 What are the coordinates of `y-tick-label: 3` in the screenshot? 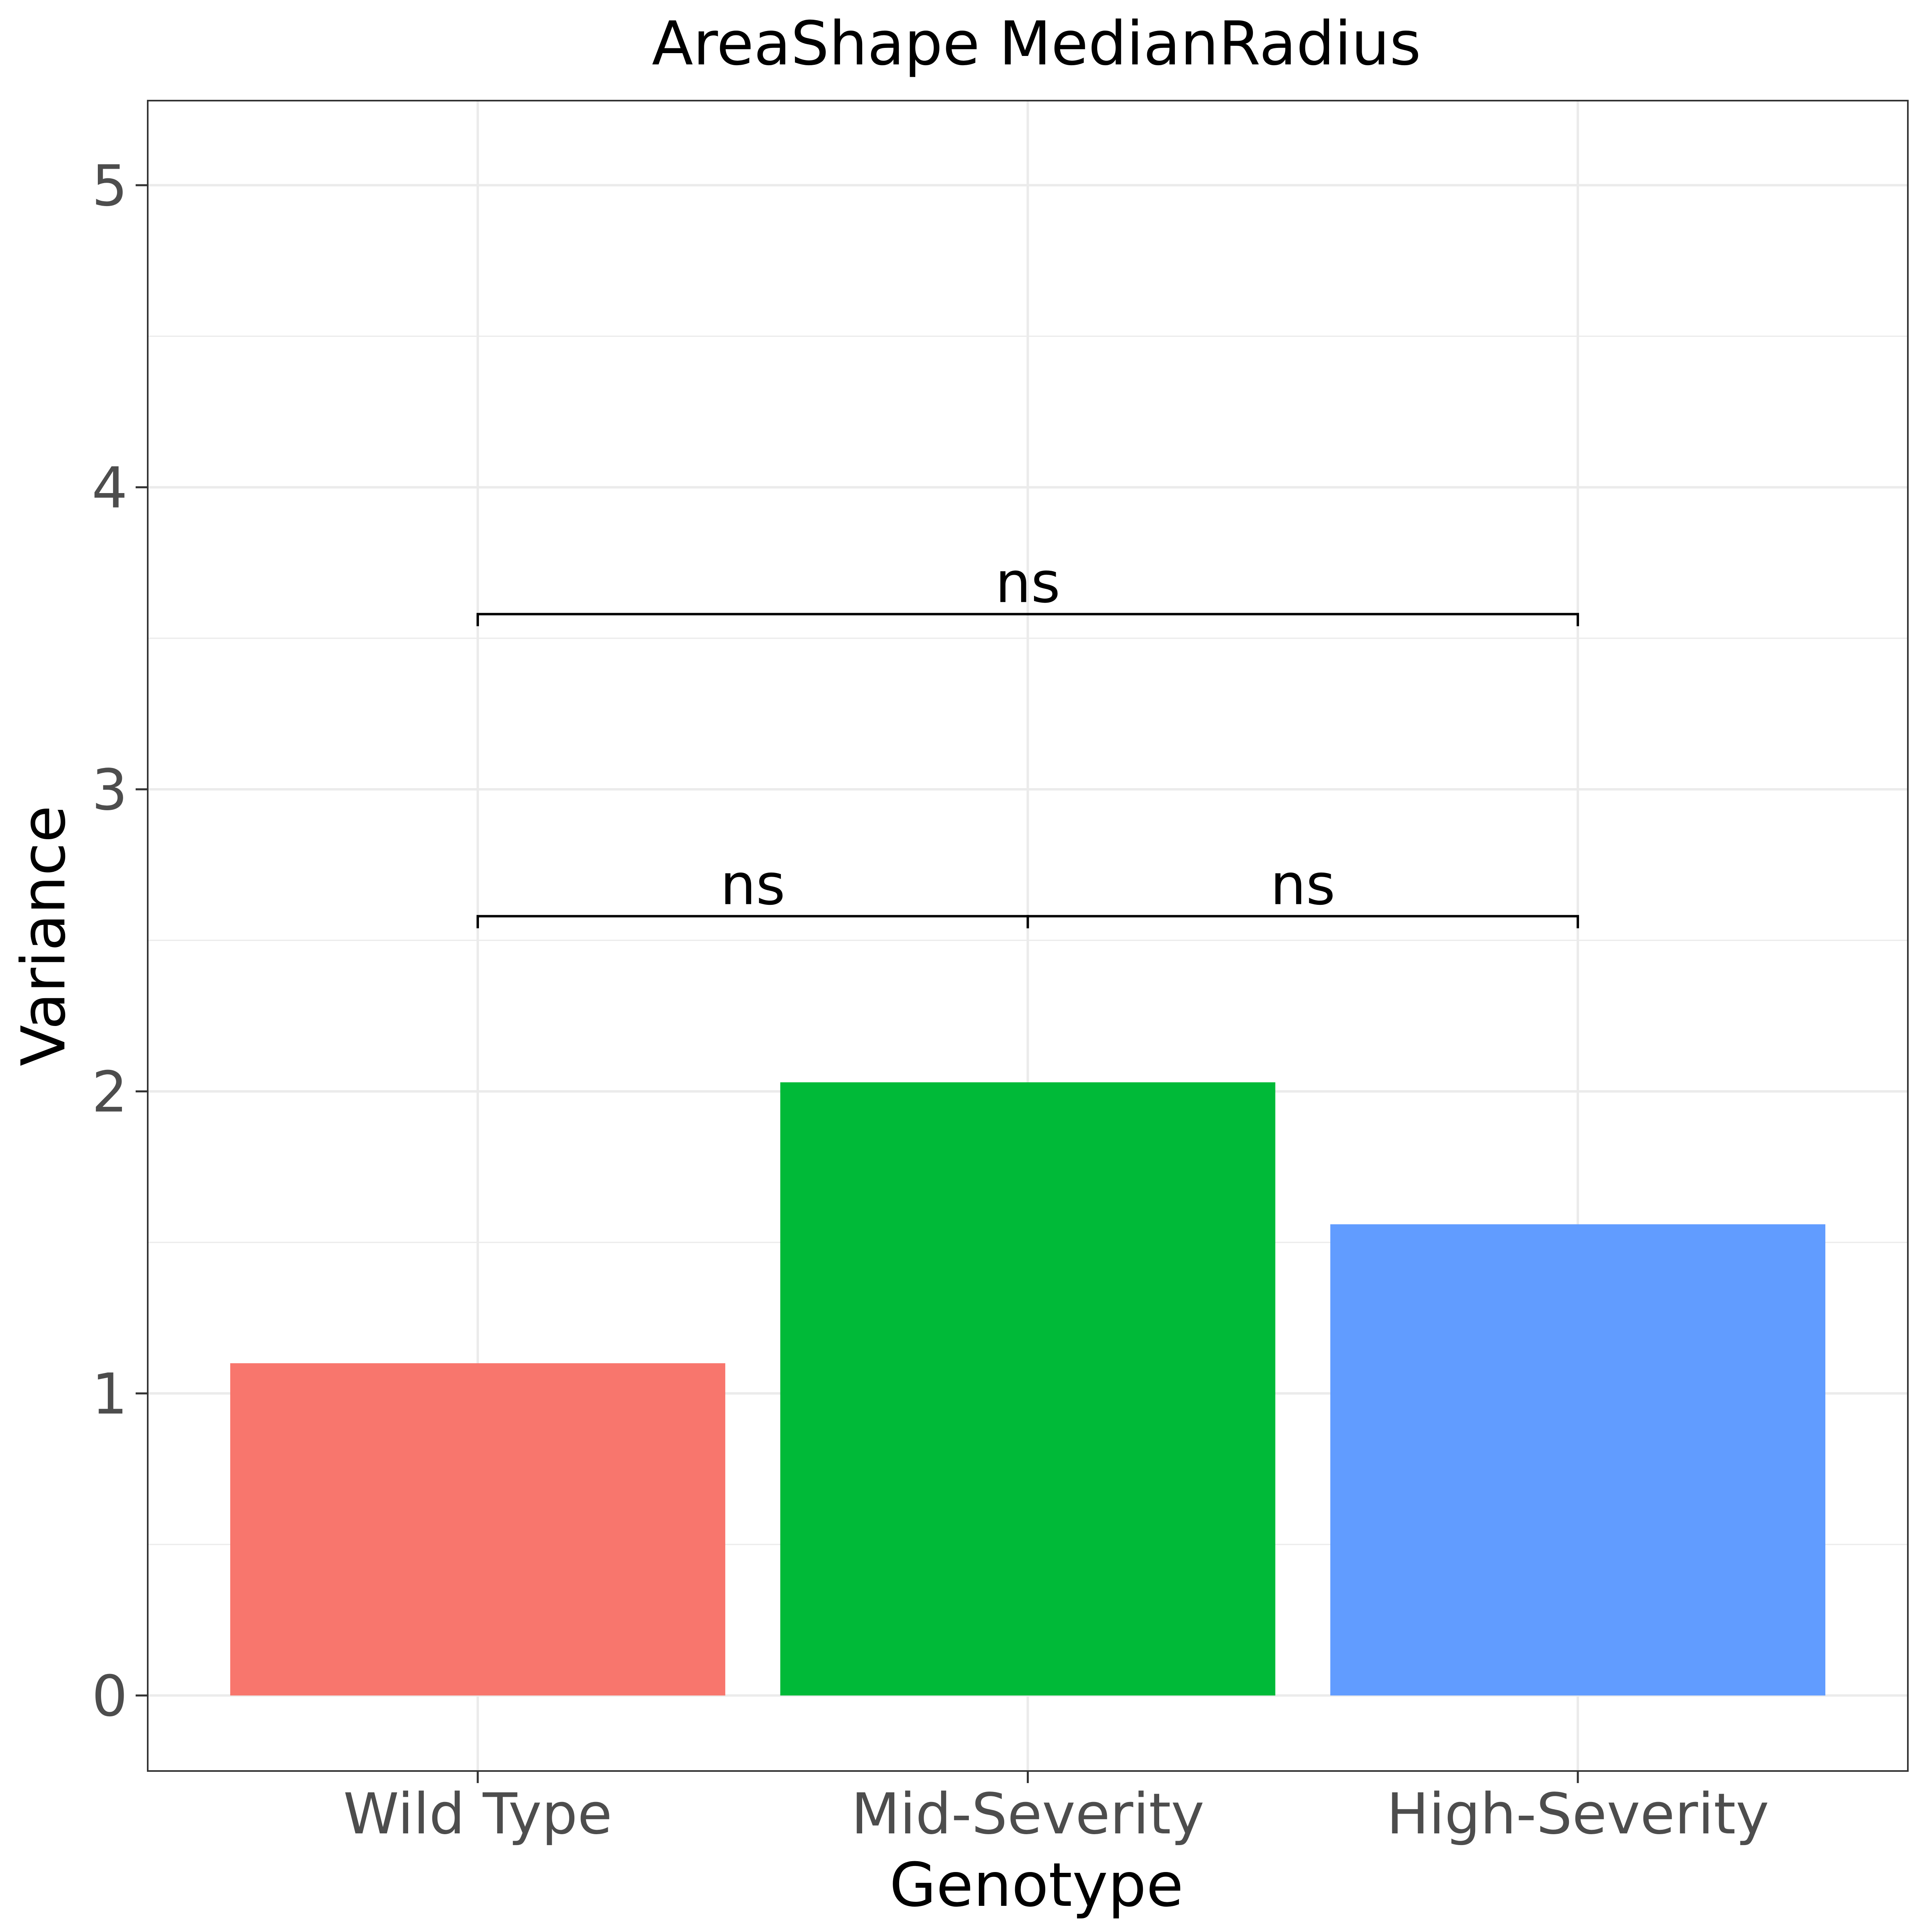 It's located at (110, 790).